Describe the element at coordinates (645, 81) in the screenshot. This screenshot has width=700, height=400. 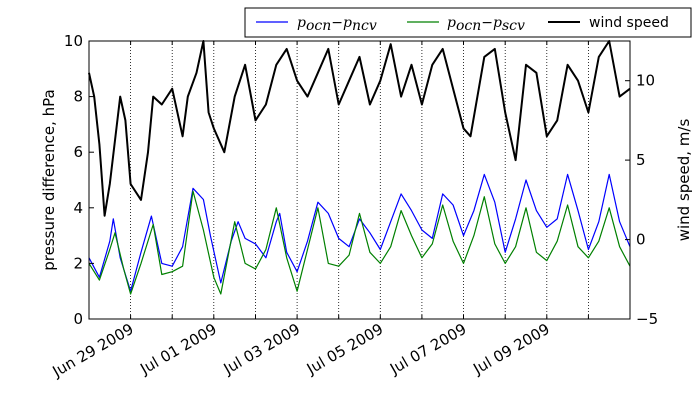
I see `right-y-tick-label: 10` at that location.